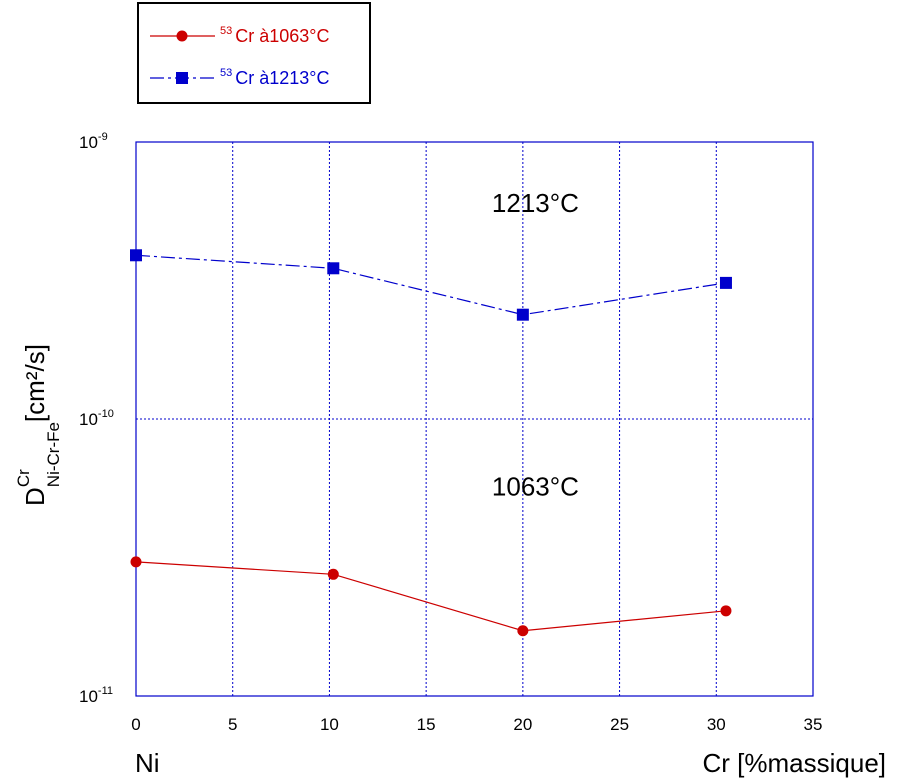  What do you see at coordinates (476, 724) in the screenshot?
I see `x-tick-labels: 0 5 10 15 20 25 30 35` at bounding box center [476, 724].